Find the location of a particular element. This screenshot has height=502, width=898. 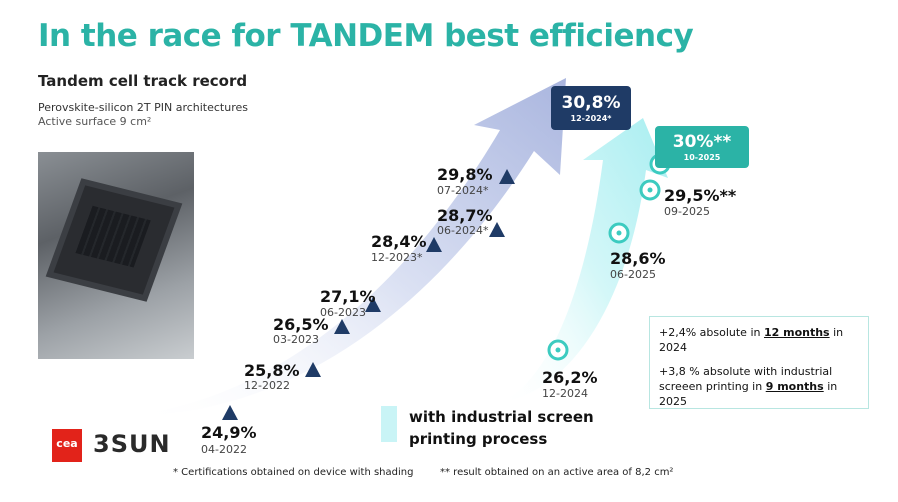

point-date: 06-2025 is located at coordinates (633, 274).